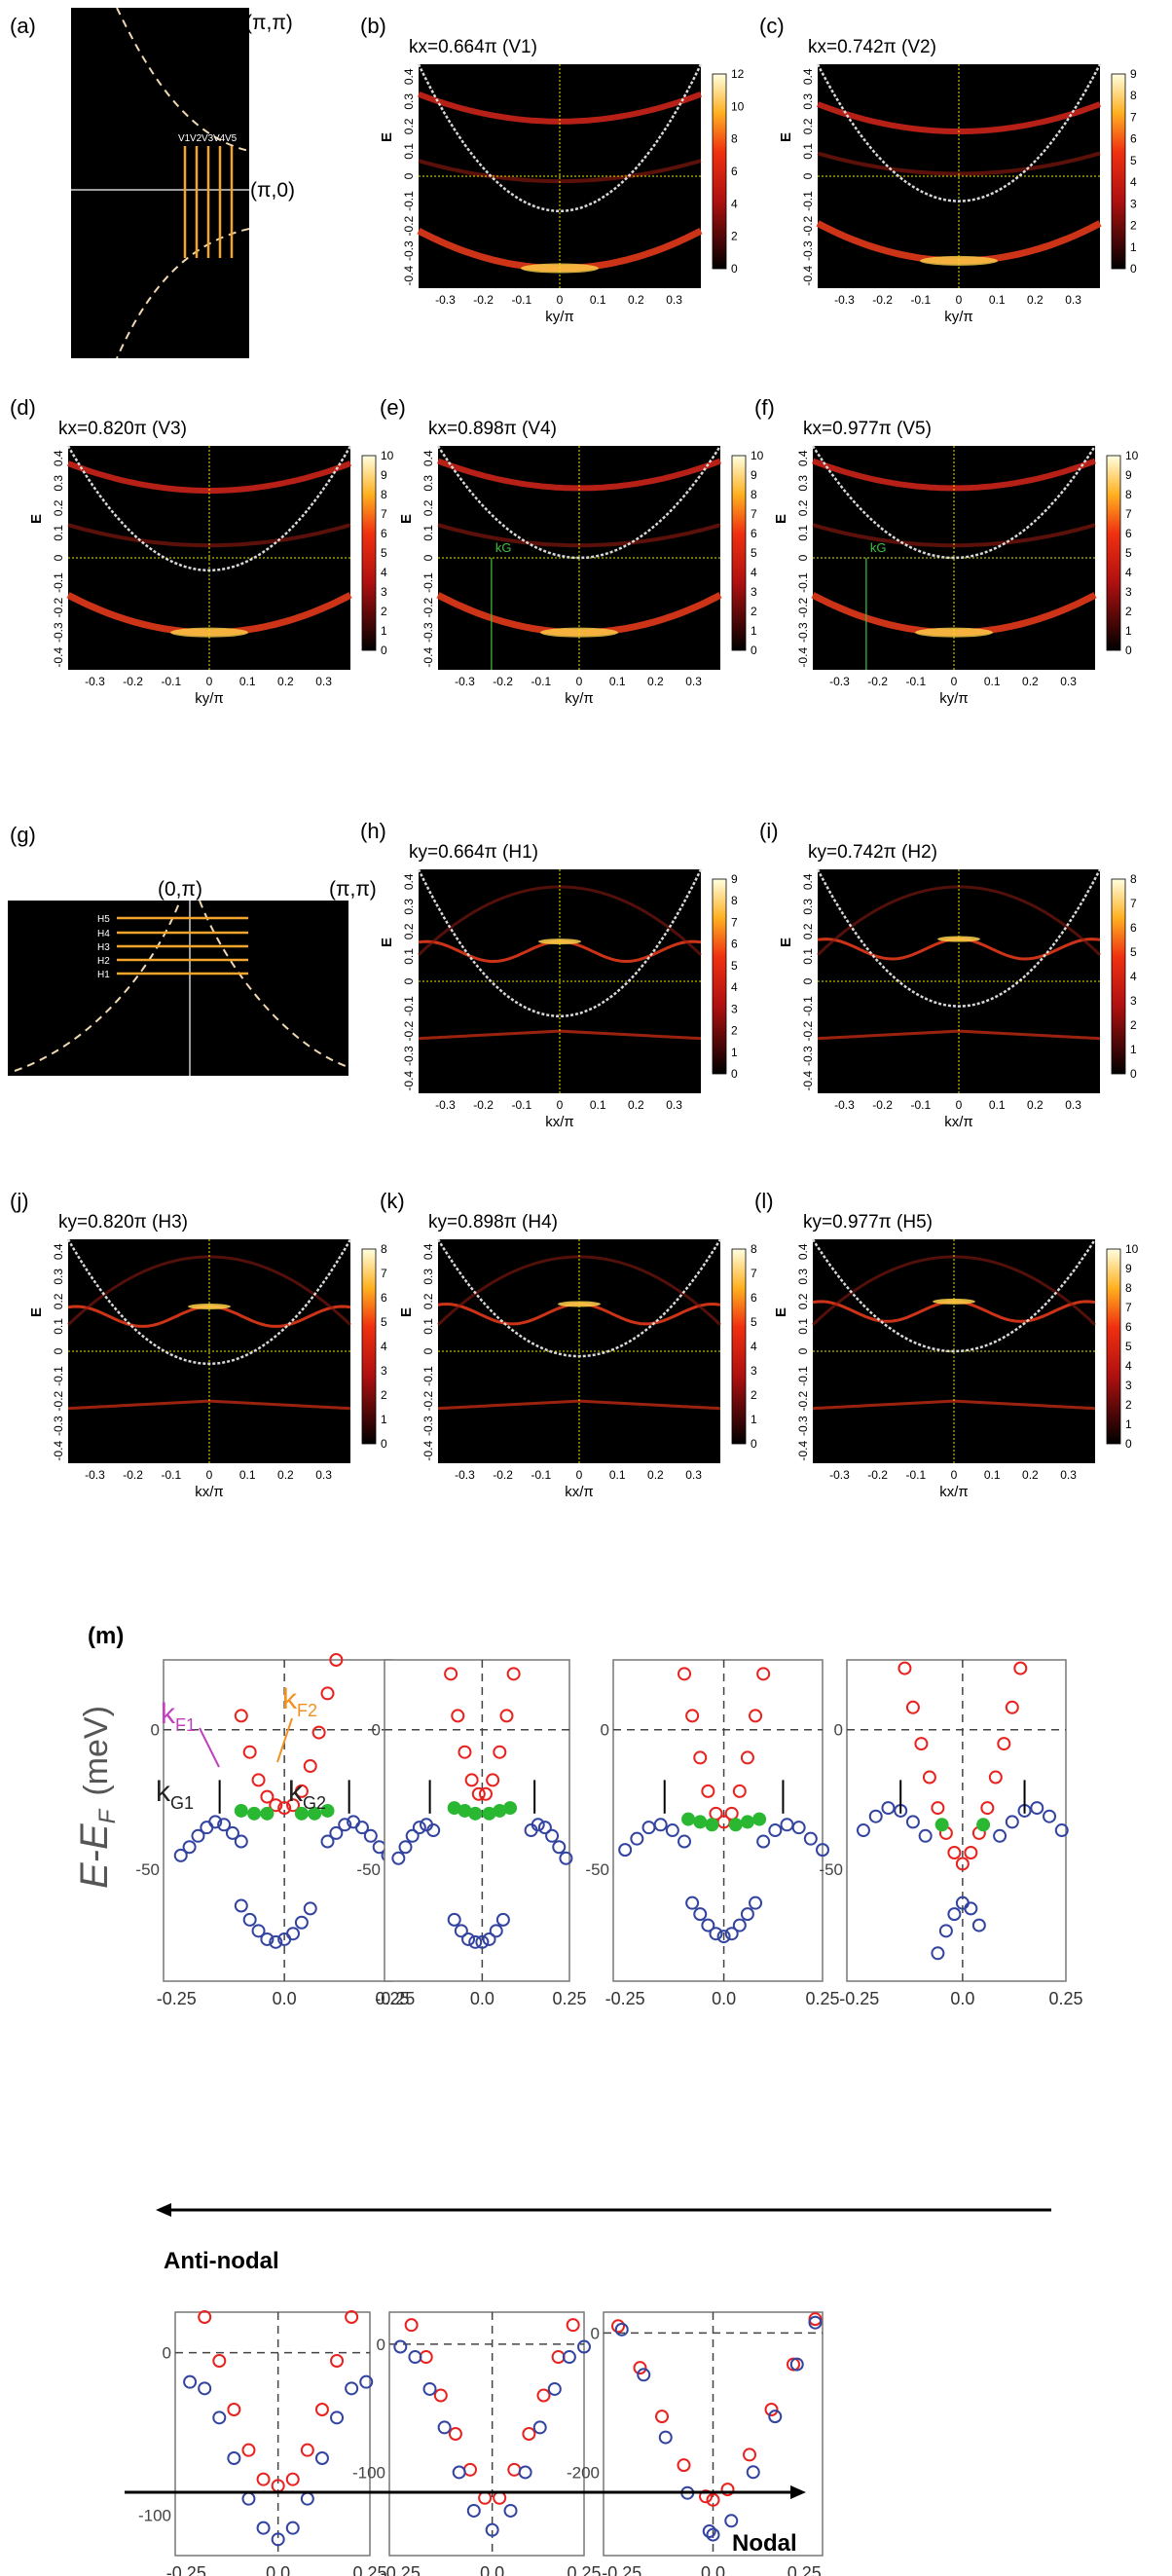 The height and width of the screenshot is (2576, 1172). What do you see at coordinates (808, 1056) in the screenshot?
I see `y-tick-label: -0.3` at bounding box center [808, 1056].